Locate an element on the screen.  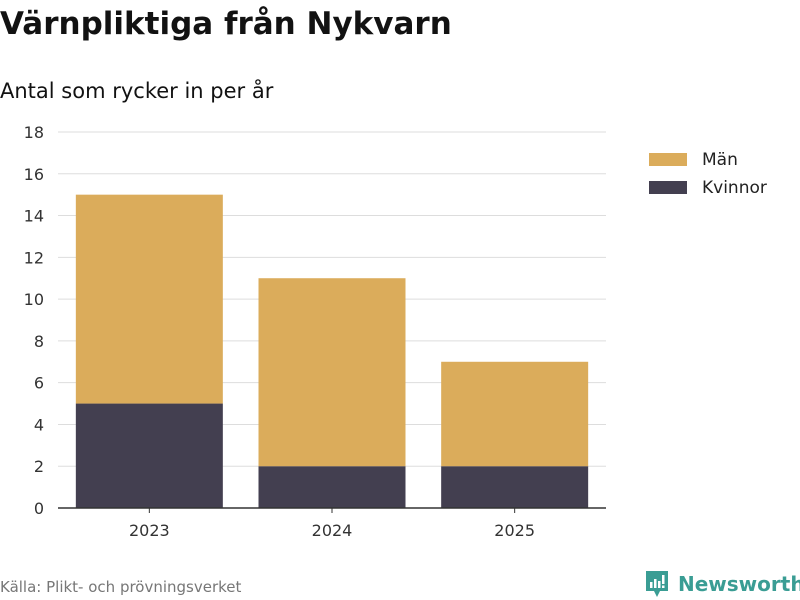
legend-swatch-män is located at coordinates (668, 159).